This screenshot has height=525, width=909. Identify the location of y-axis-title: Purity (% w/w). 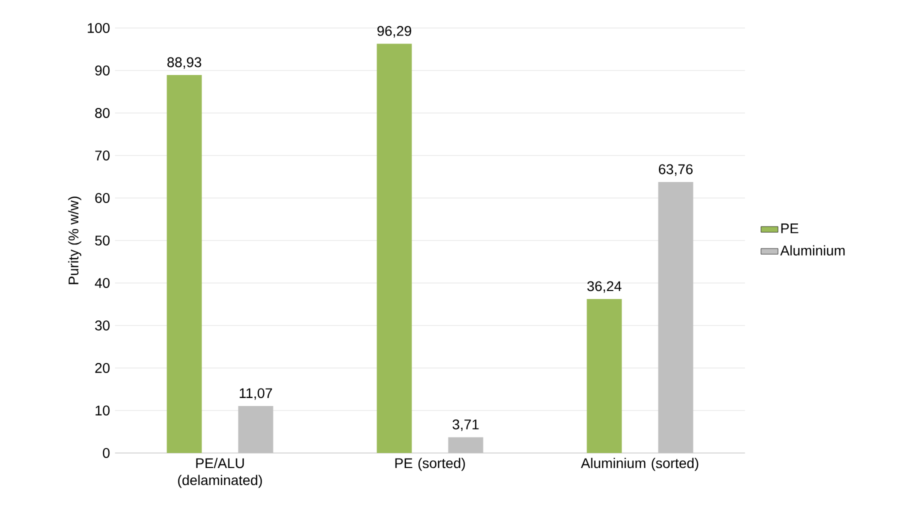
(75, 240).